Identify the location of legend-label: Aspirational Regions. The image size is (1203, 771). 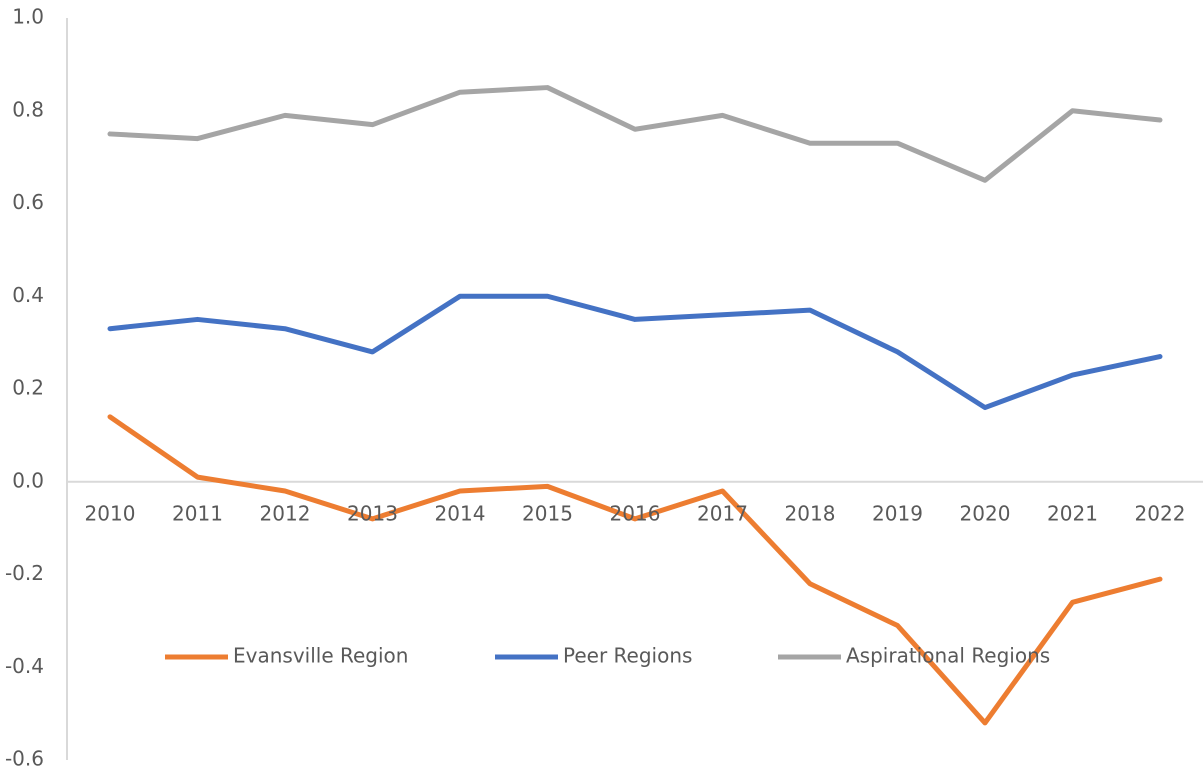
(948, 656).